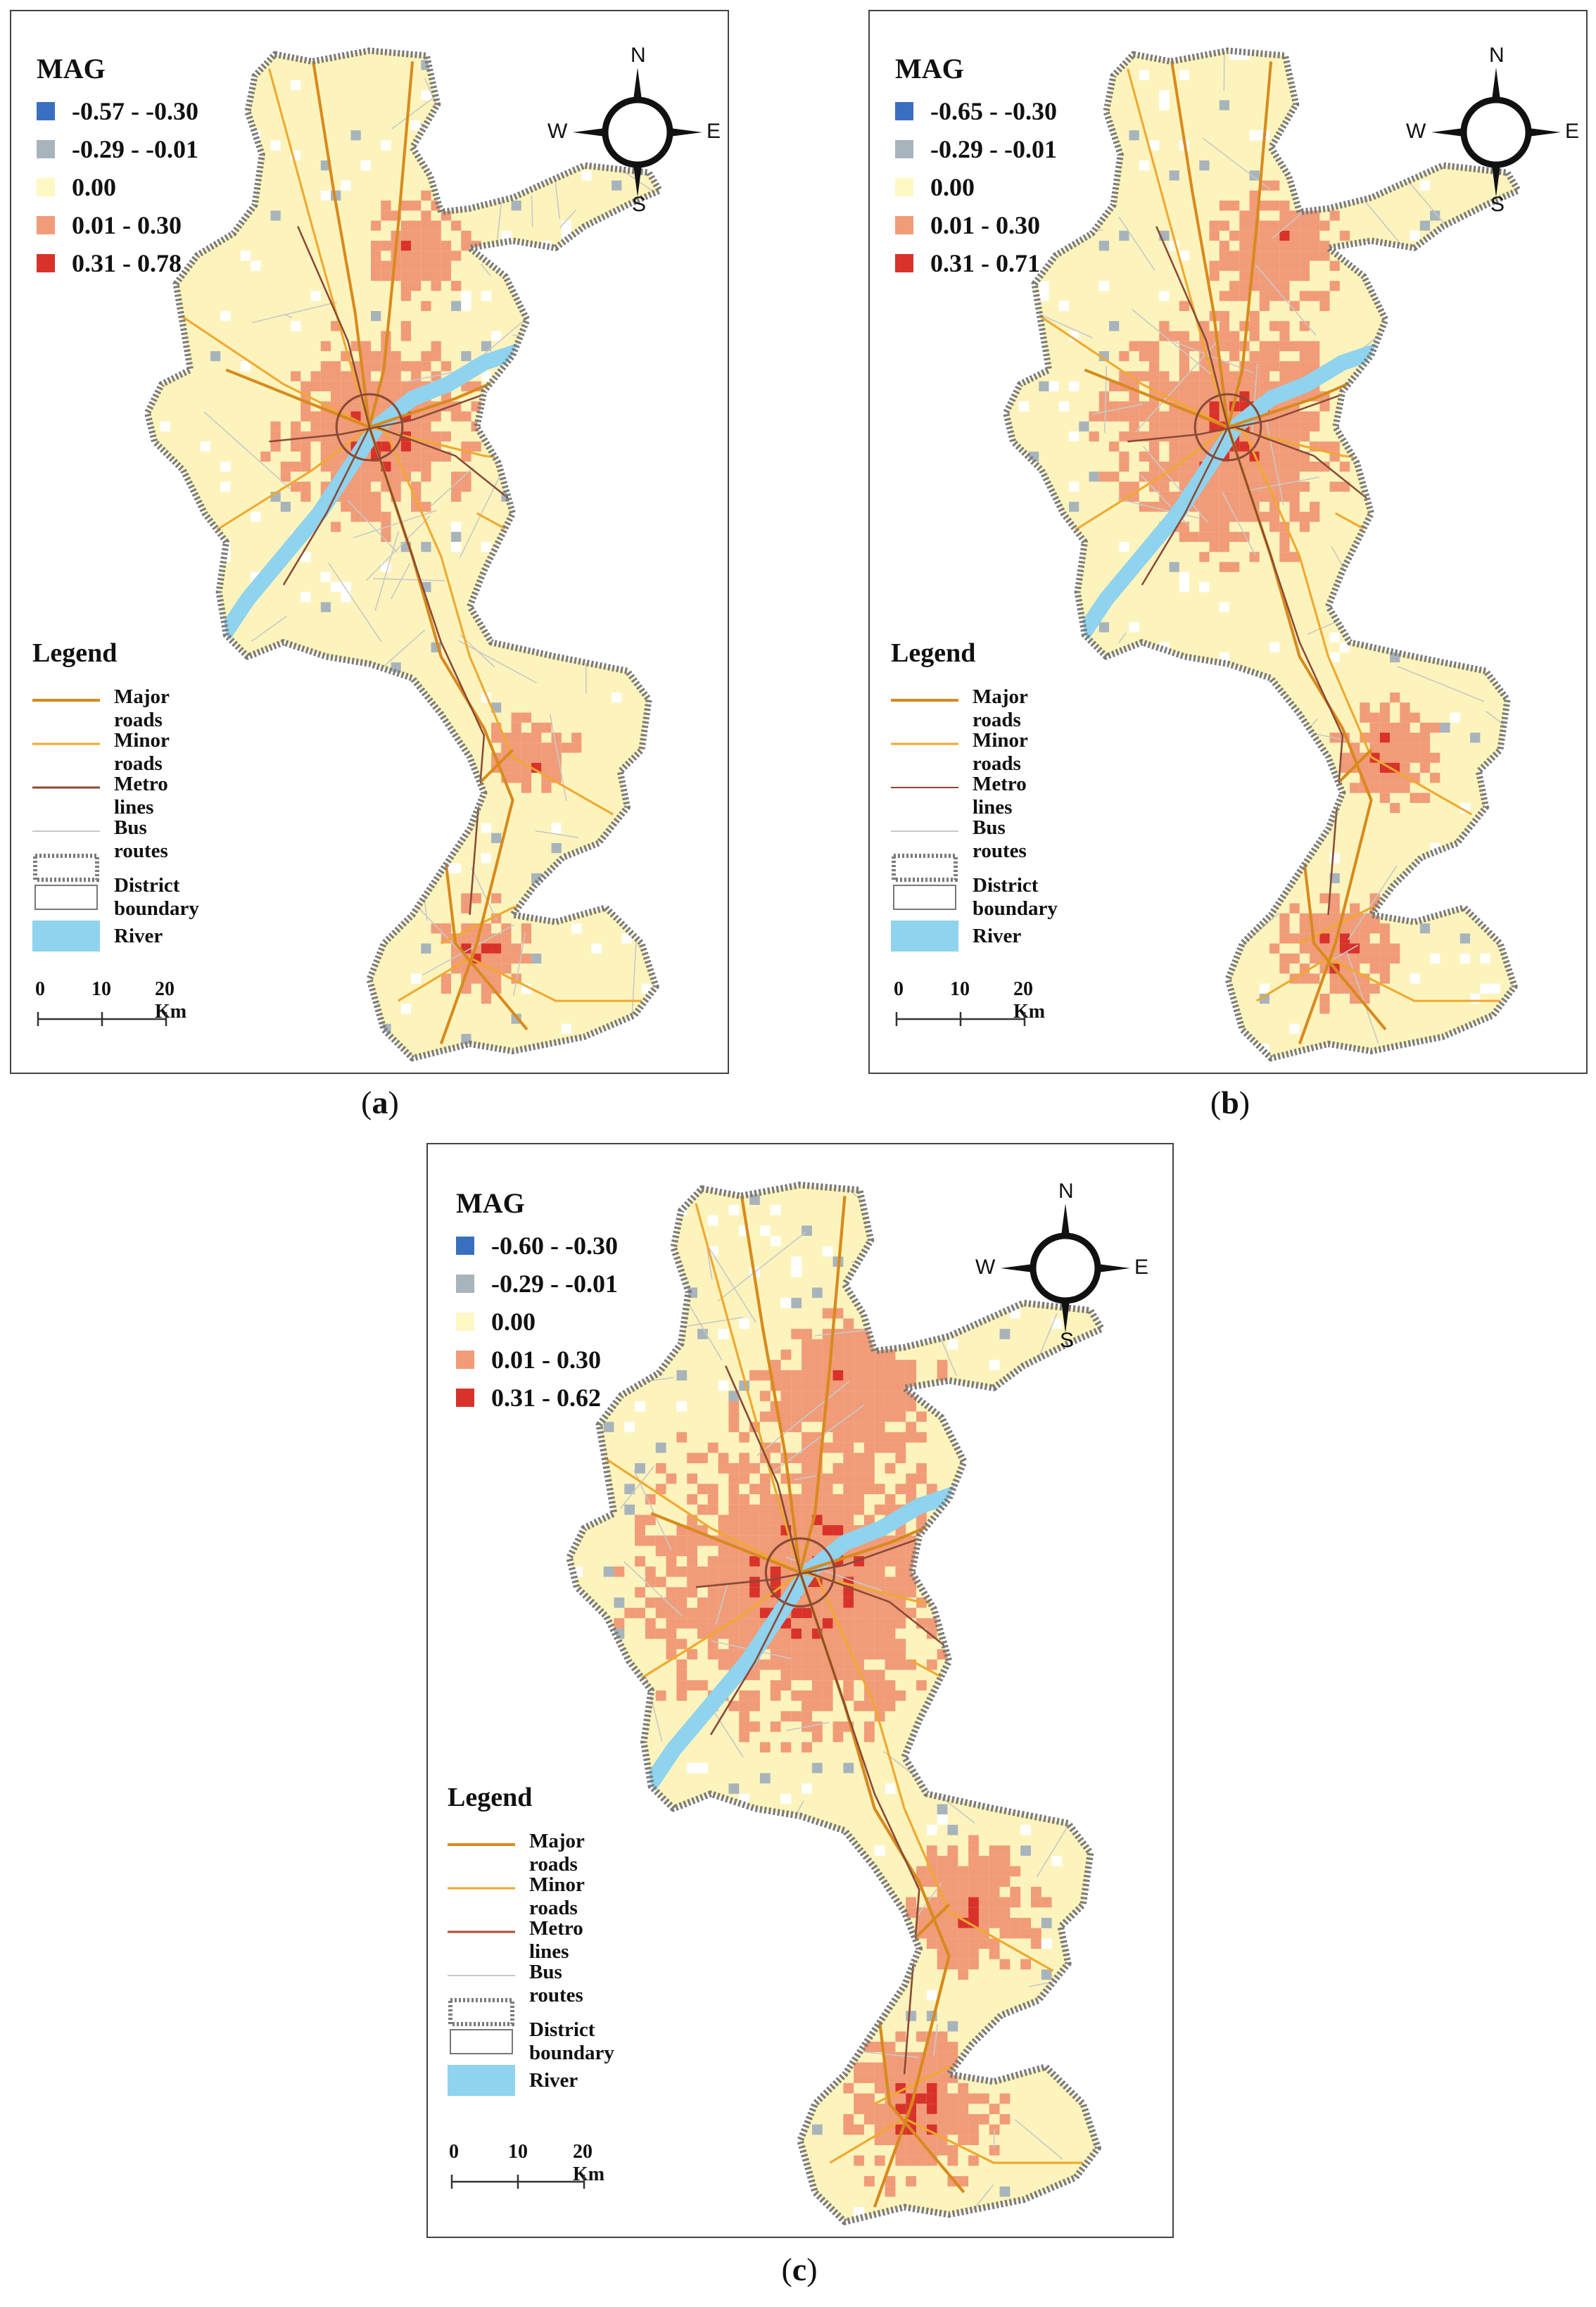 This screenshot has width=1596, height=2307. What do you see at coordinates (71, 68) in the screenshot?
I see `mag-legend-title: MAG` at bounding box center [71, 68].